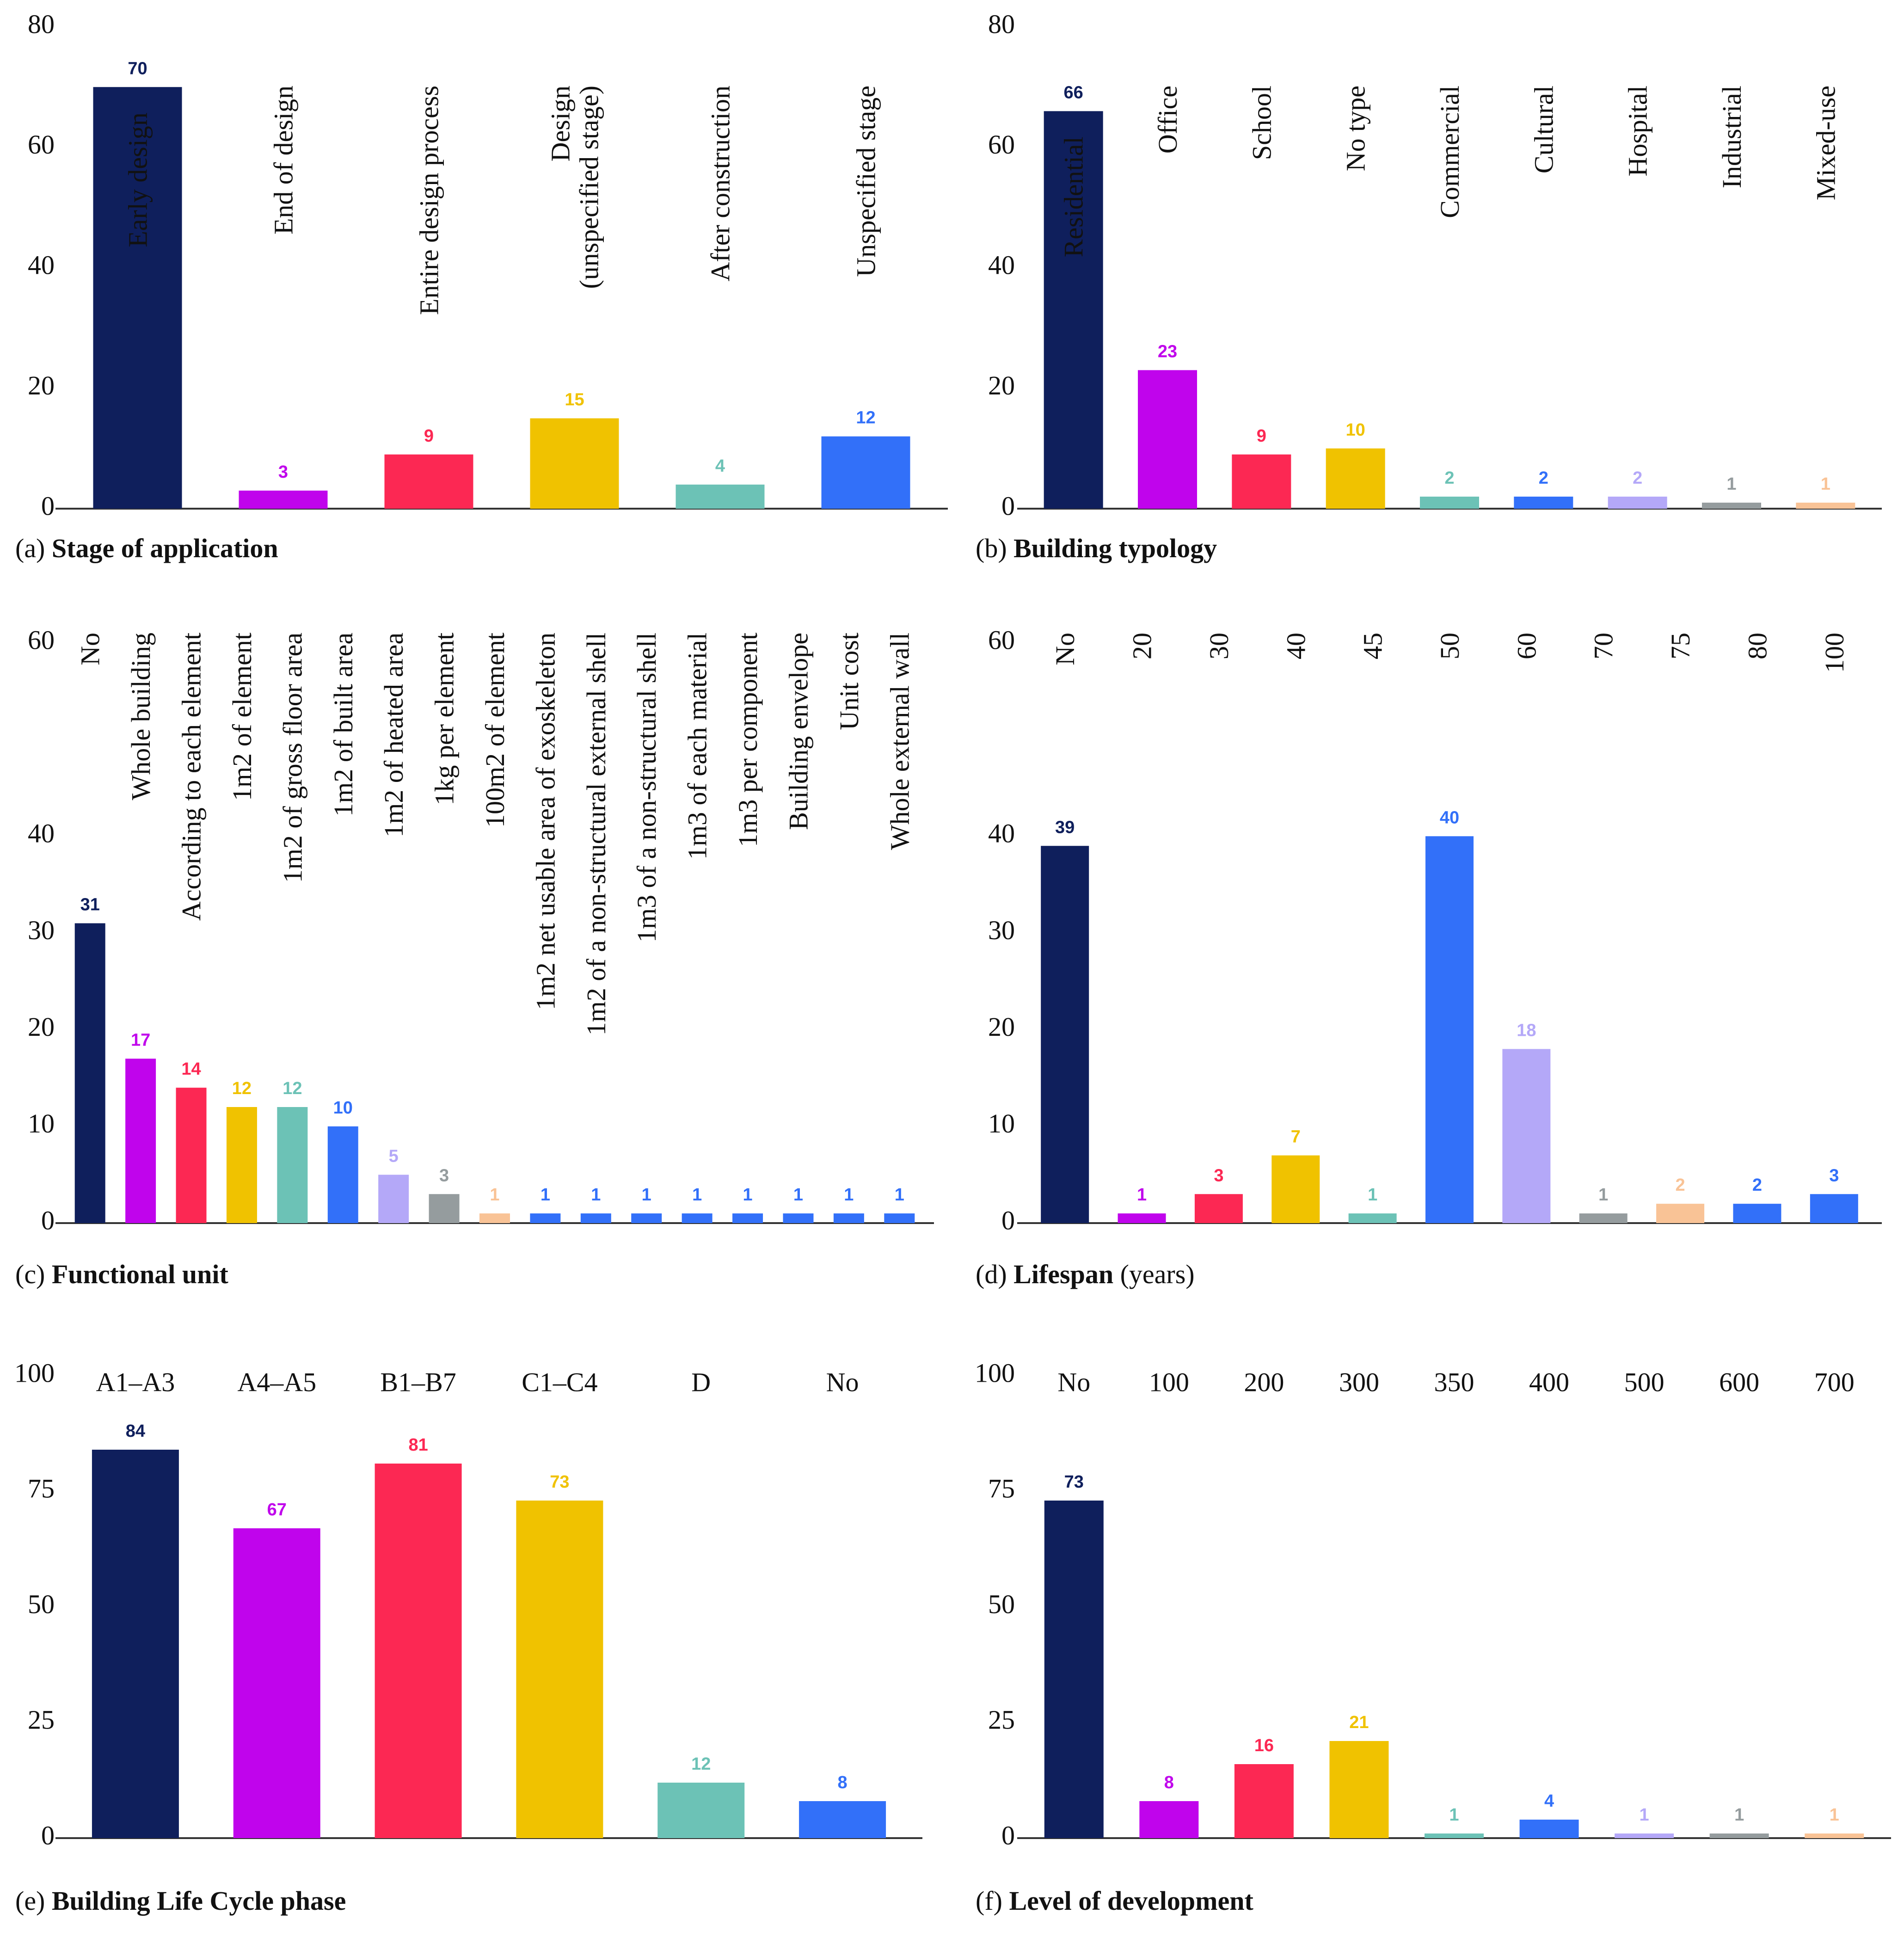 This screenshot has height=1938, width=1904. What do you see at coordinates (1834, 1175) in the screenshot?
I see `data-label: 3` at bounding box center [1834, 1175].